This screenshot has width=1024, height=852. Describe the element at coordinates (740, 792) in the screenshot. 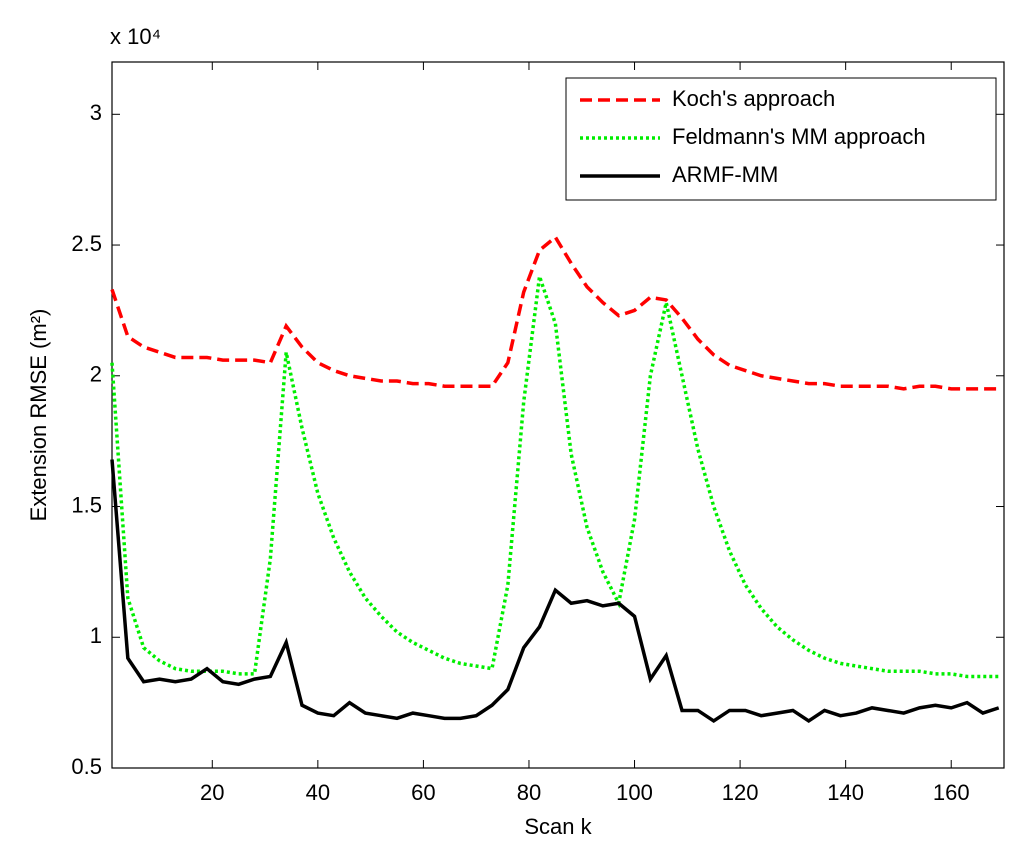

I see `x-tick-label: 120` at that location.